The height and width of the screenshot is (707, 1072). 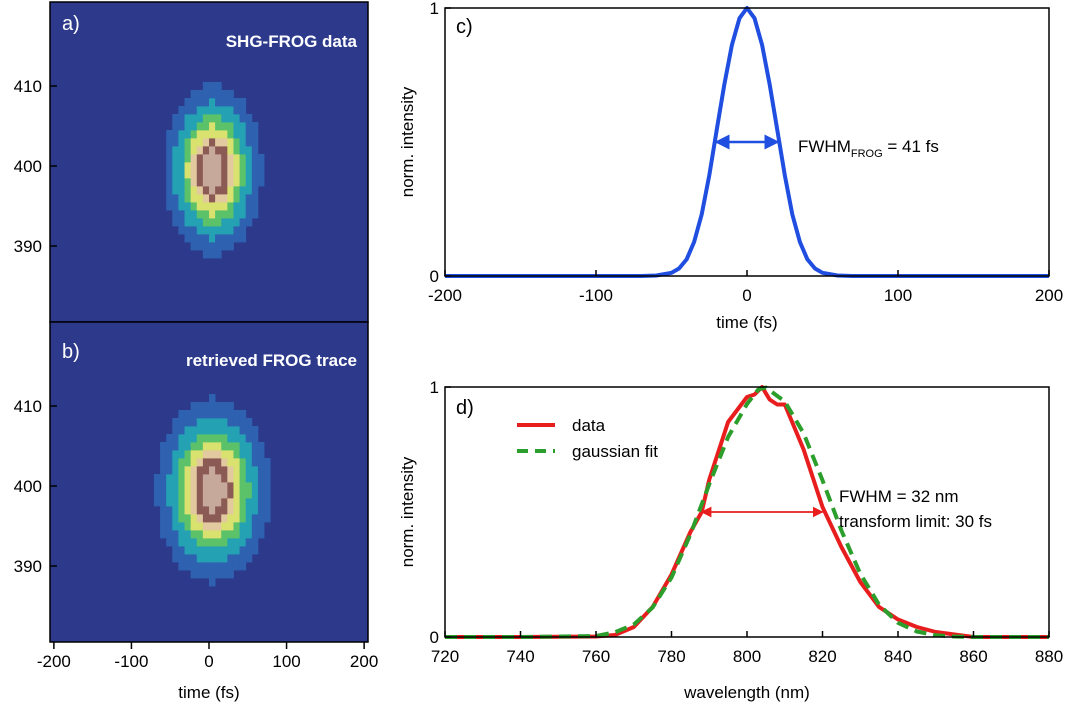 What do you see at coordinates (671, 656) in the screenshot?
I see `x-tick-label: 780` at bounding box center [671, 656].